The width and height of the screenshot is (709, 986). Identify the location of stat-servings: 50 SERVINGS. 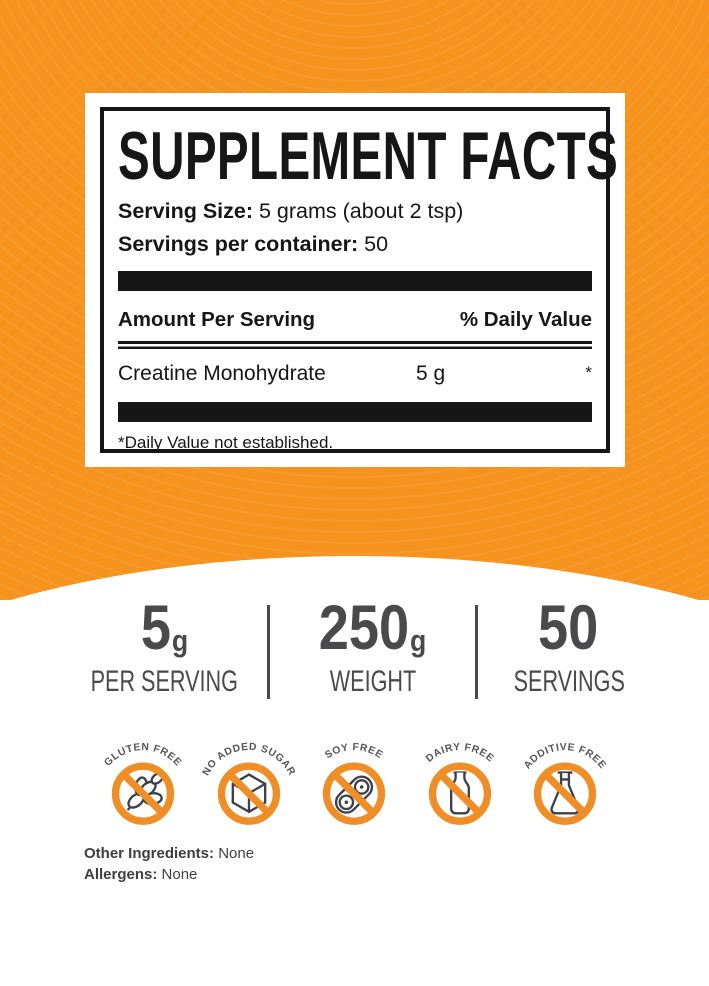
(569, 646).